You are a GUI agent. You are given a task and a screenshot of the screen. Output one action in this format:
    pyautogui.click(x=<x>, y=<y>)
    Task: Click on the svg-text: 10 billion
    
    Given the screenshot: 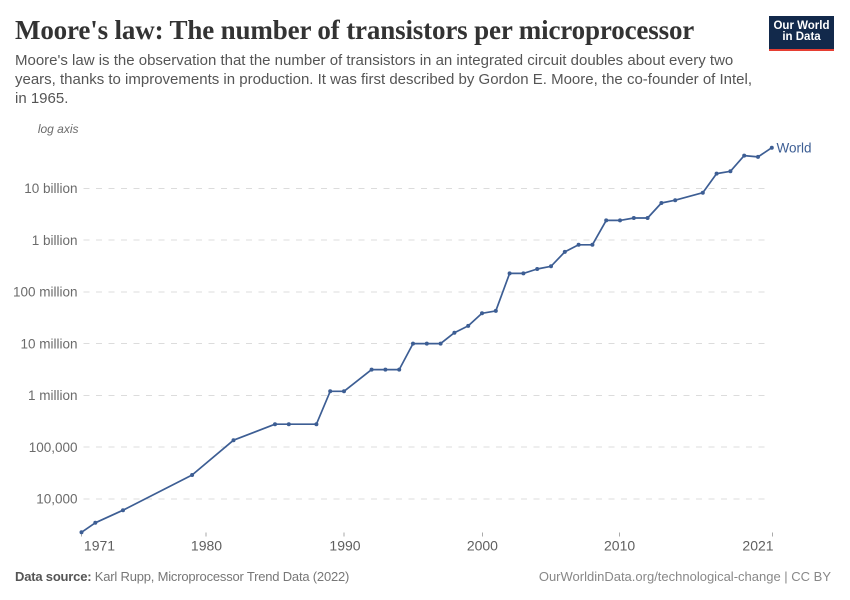 What is the action you would take?
    pyautogui.click(x=50, y=188)
    